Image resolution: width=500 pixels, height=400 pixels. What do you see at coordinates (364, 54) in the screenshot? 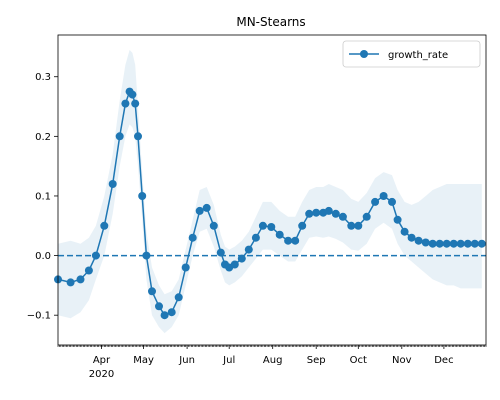
I see `legend-marker-swatch` at bounding box center [364, 54].